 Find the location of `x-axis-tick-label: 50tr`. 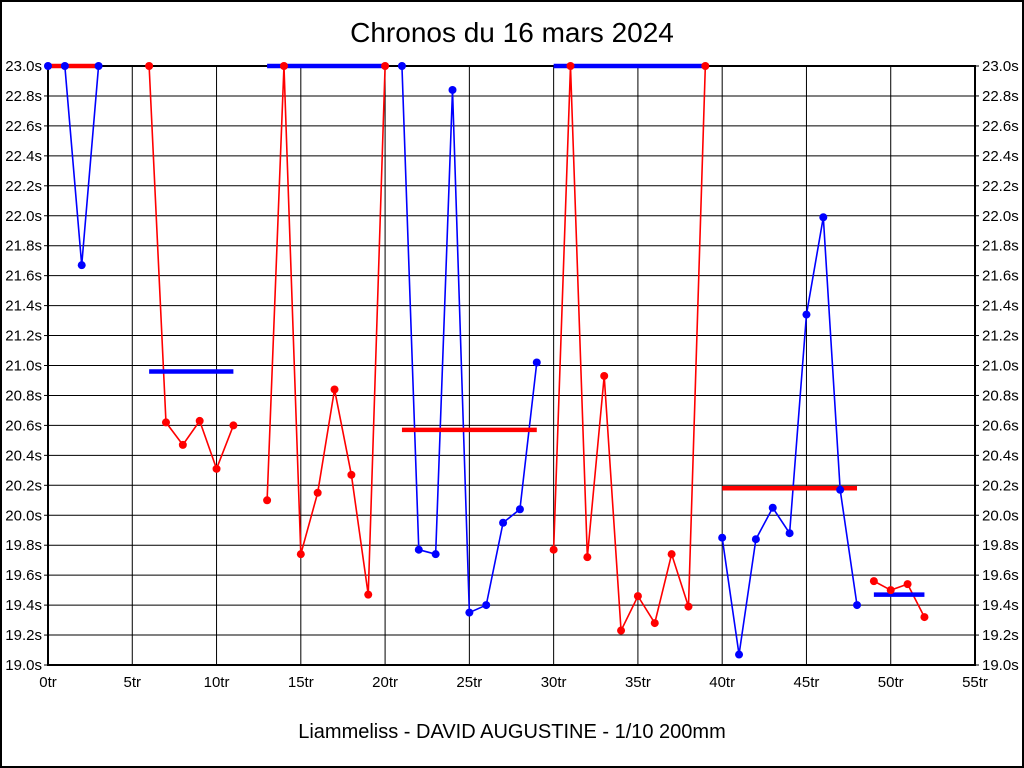

x-axis-tick-label: 50tr is located at coordinates (891, 682).